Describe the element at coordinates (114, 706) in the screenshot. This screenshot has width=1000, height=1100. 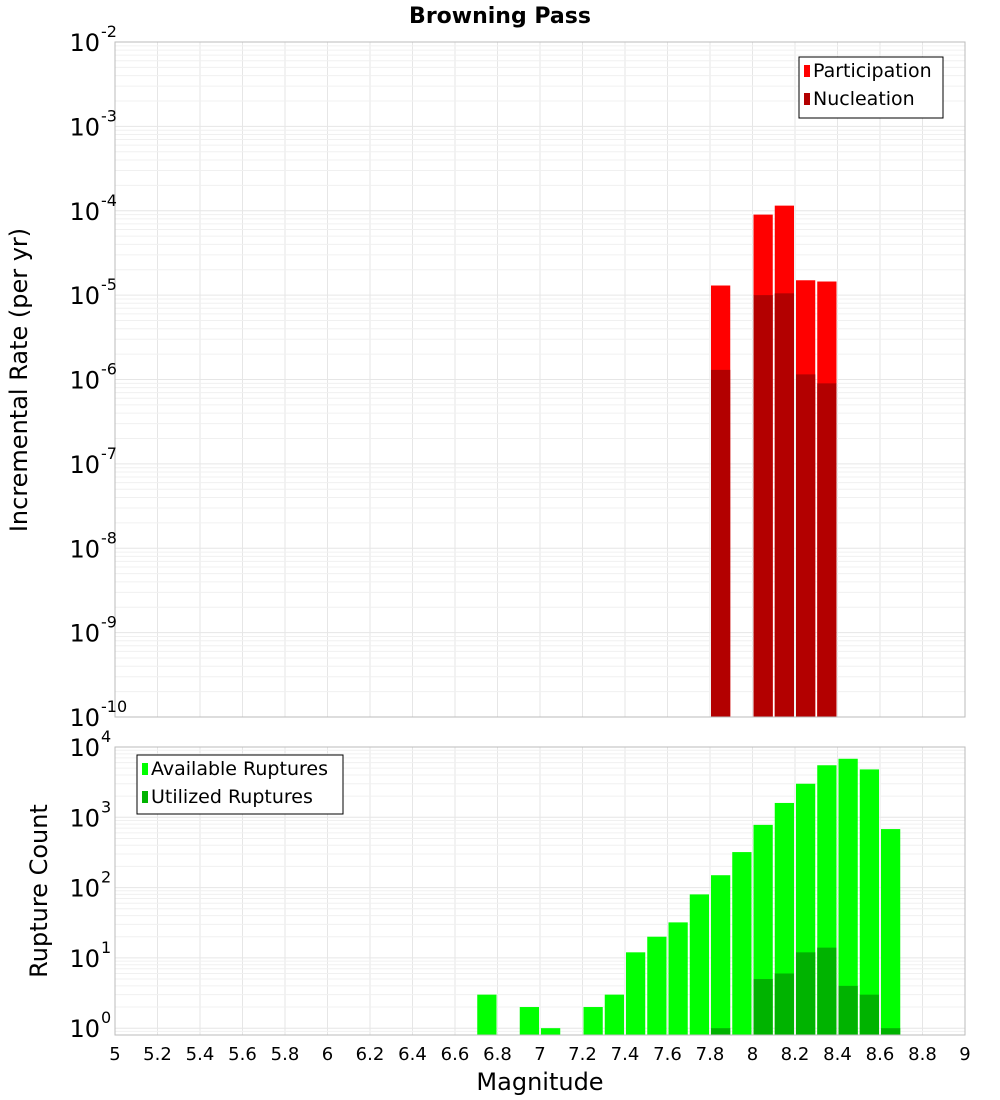
I see `y-tick-exponent: -10` at that location.